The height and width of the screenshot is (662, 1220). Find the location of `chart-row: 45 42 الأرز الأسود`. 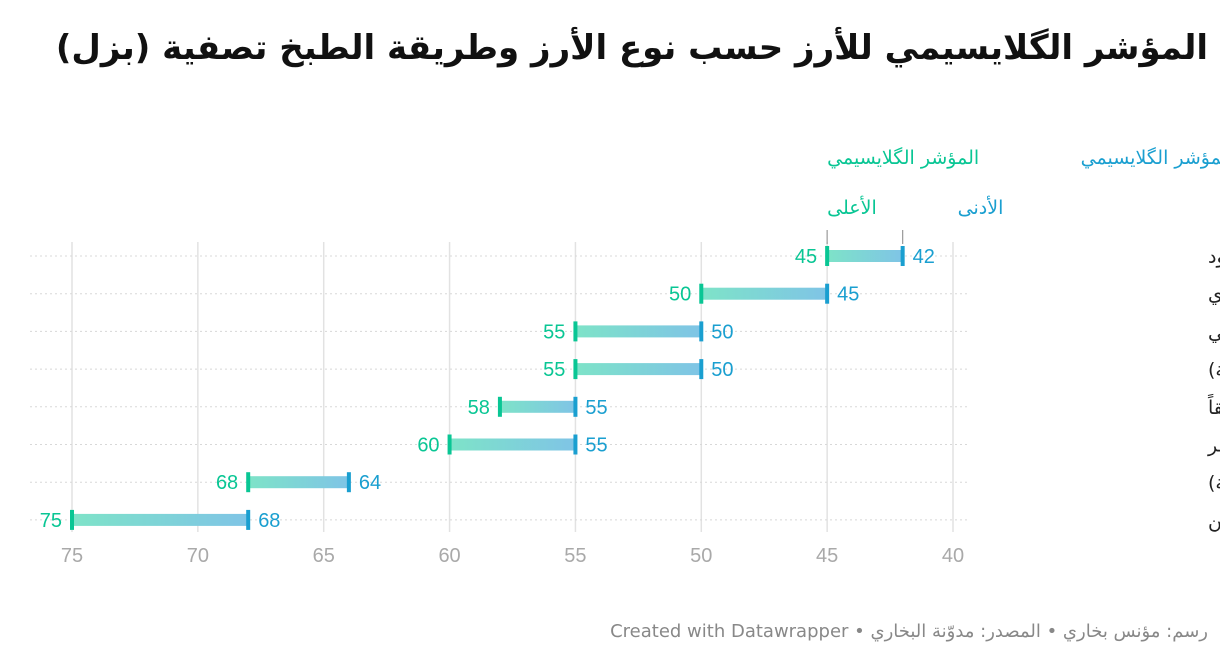

chart-row: 45 42 الأرز الأسود is located at coordinates (625, 256).